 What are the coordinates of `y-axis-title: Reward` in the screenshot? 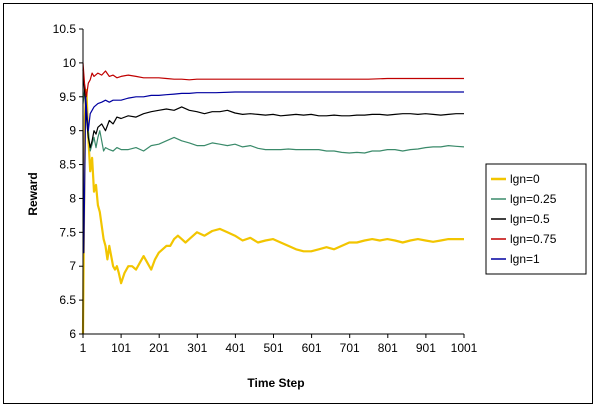 It's located at (33, 193).